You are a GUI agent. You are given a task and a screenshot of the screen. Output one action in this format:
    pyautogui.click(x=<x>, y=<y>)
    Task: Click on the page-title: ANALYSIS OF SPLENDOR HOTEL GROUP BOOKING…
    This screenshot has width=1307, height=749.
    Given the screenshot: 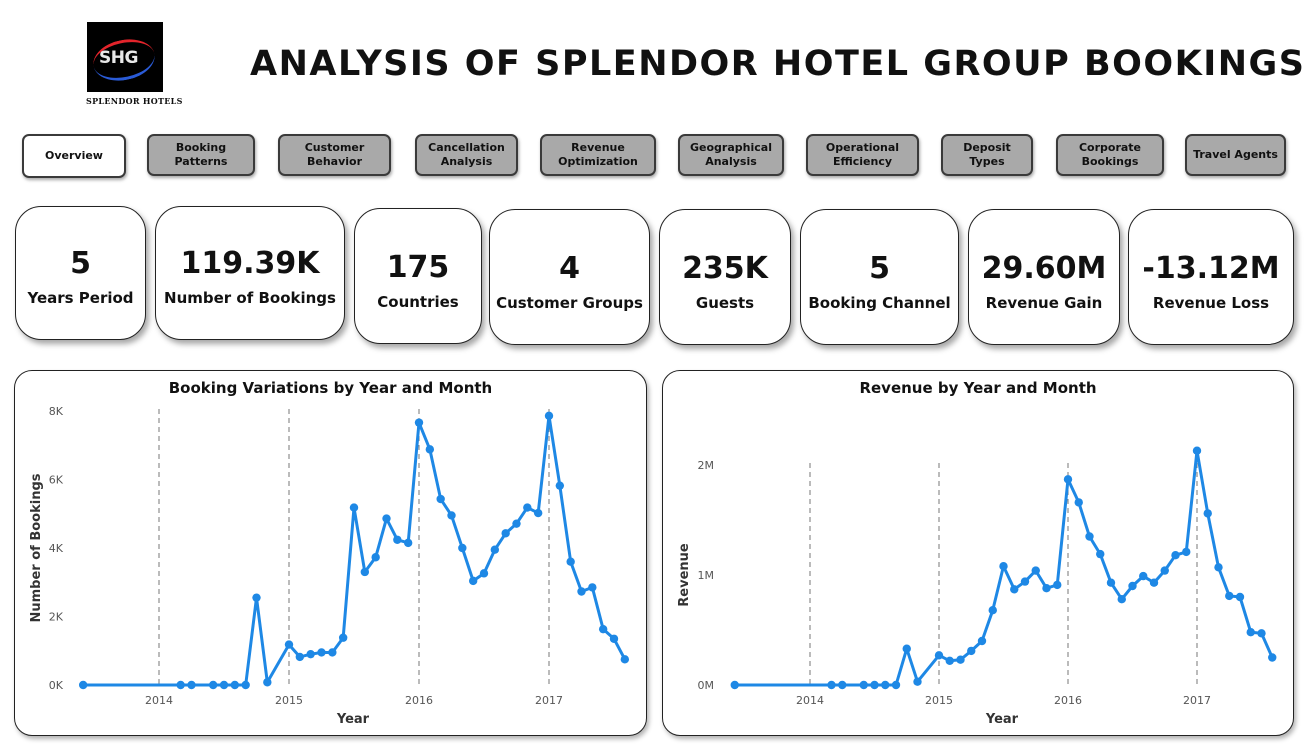 What is the action you would take?
    pyautogui.click(x=778, y=64)
    